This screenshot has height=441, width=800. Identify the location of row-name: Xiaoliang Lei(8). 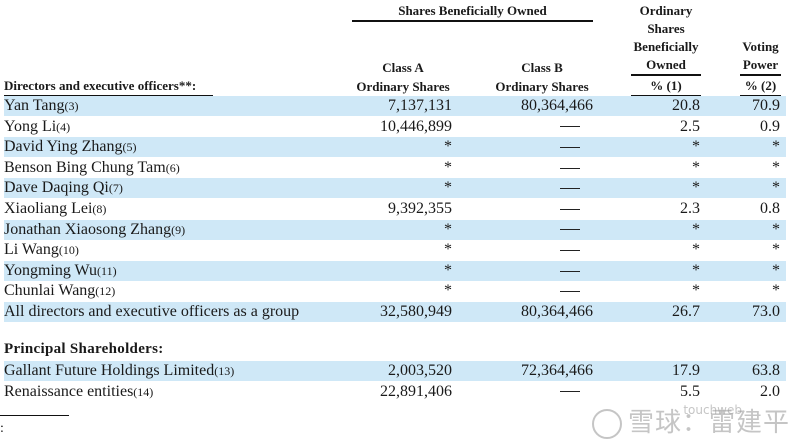
(55, 209).